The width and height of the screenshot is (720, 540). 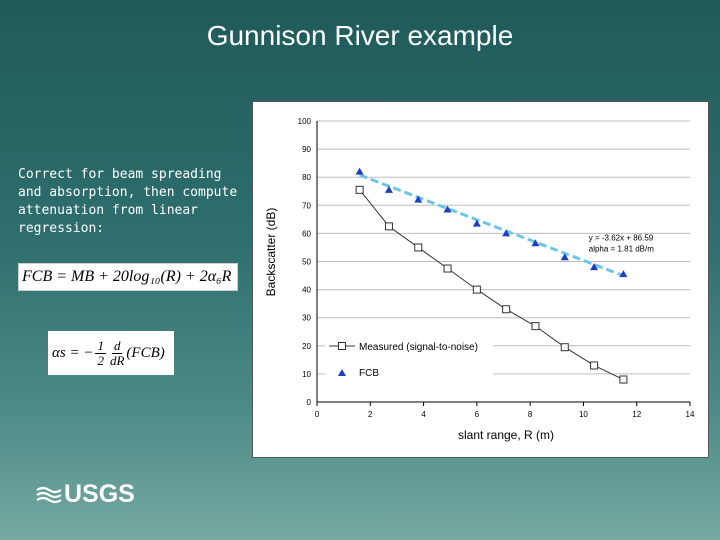 I want to click on y-tick-label: 90, so click(x=306, y=149).